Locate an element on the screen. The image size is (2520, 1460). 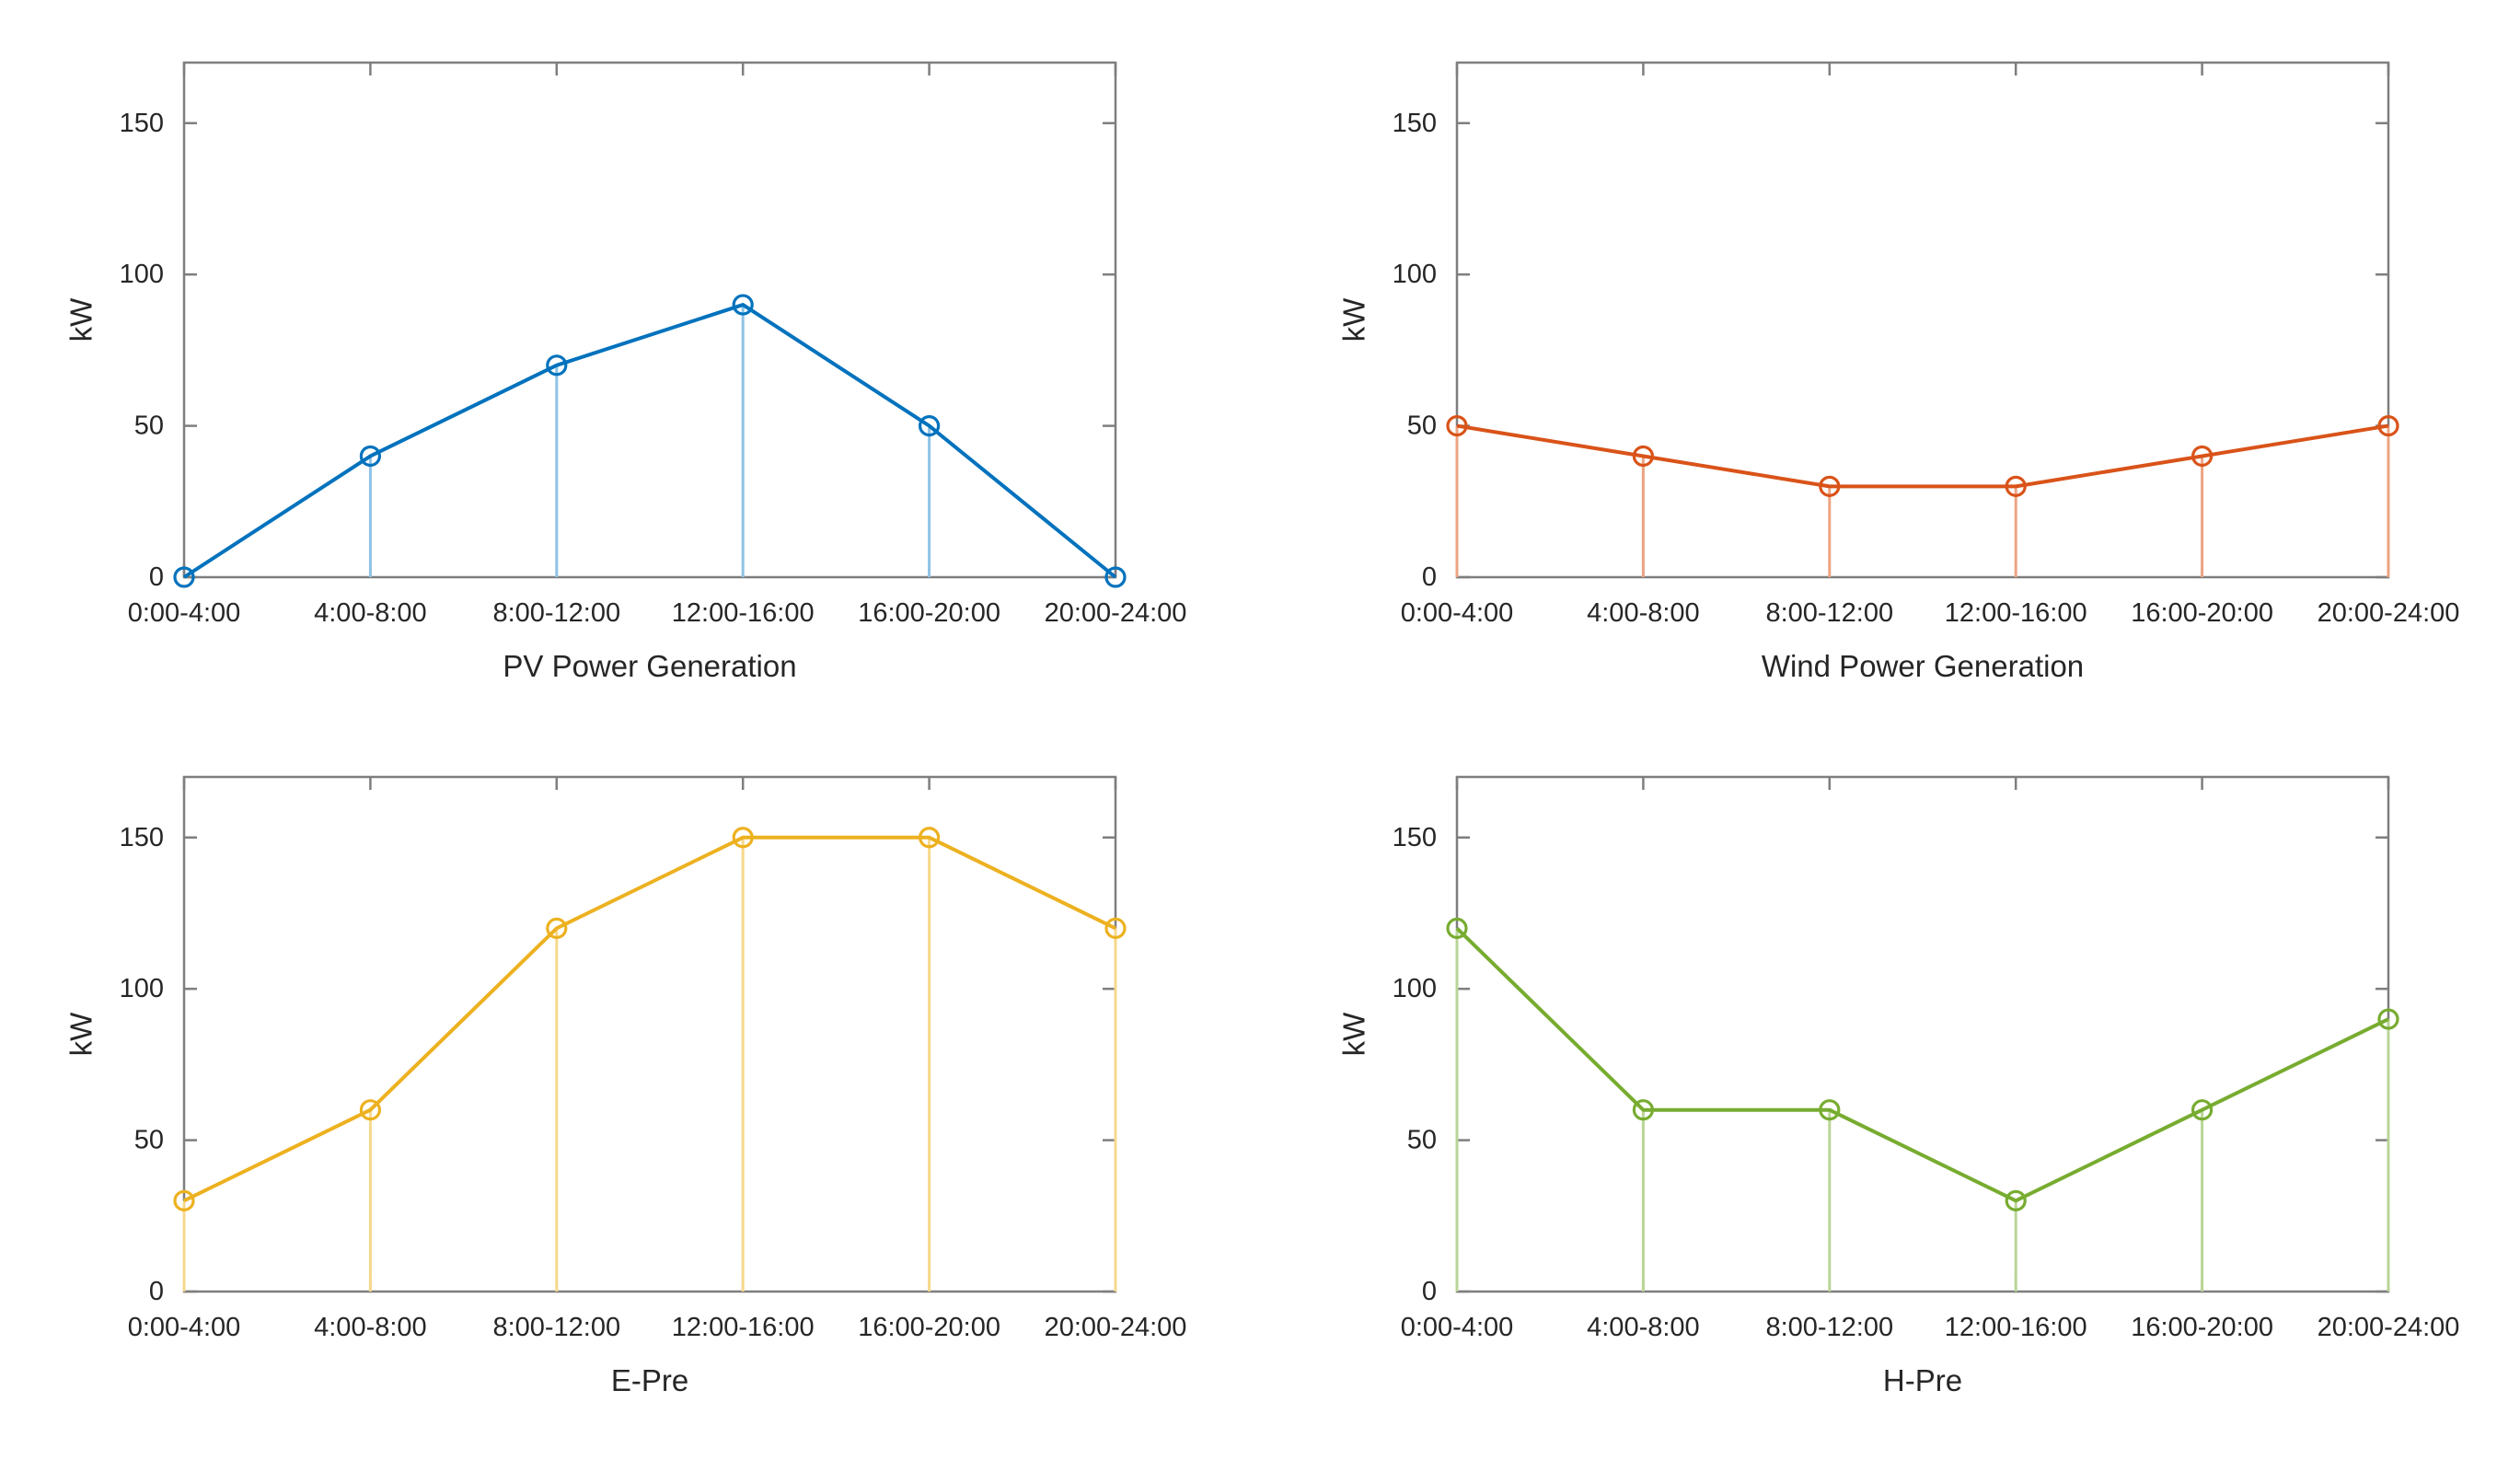
x-axis-title: E-Pre is located at coordinates (649, 1380).